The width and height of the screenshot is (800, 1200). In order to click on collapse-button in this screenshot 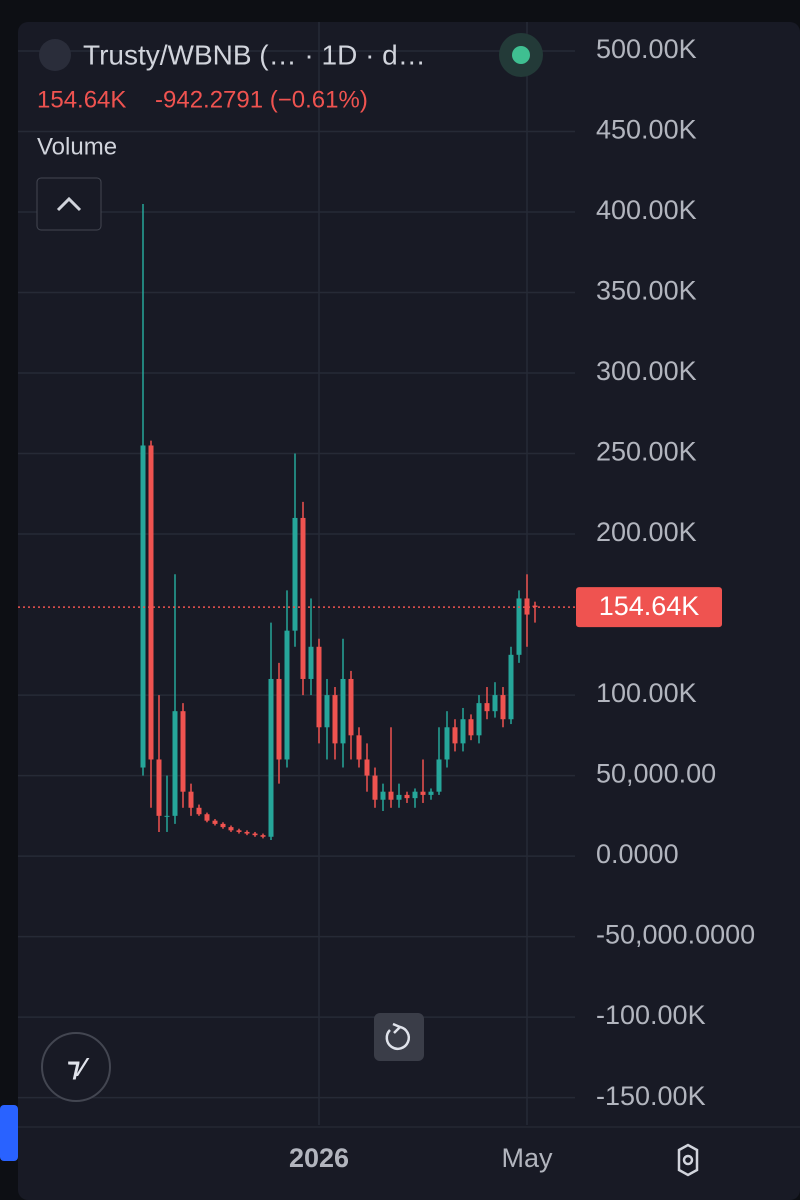, I will do `click(69, 204)`.